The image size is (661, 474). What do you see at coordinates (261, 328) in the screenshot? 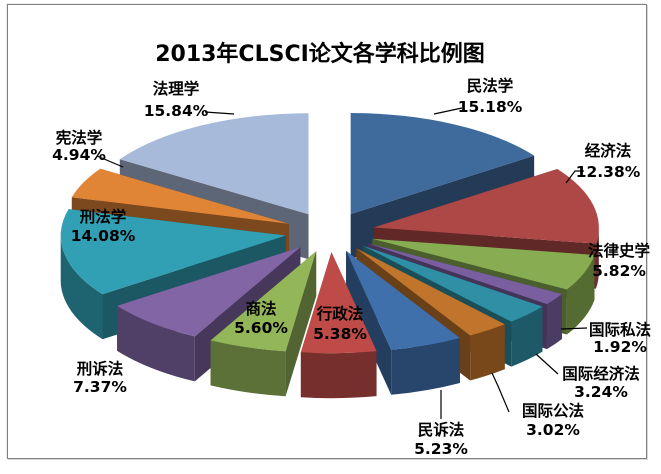
I see `slice-percent-label: 5.60%` at bounding box center [261, 328].